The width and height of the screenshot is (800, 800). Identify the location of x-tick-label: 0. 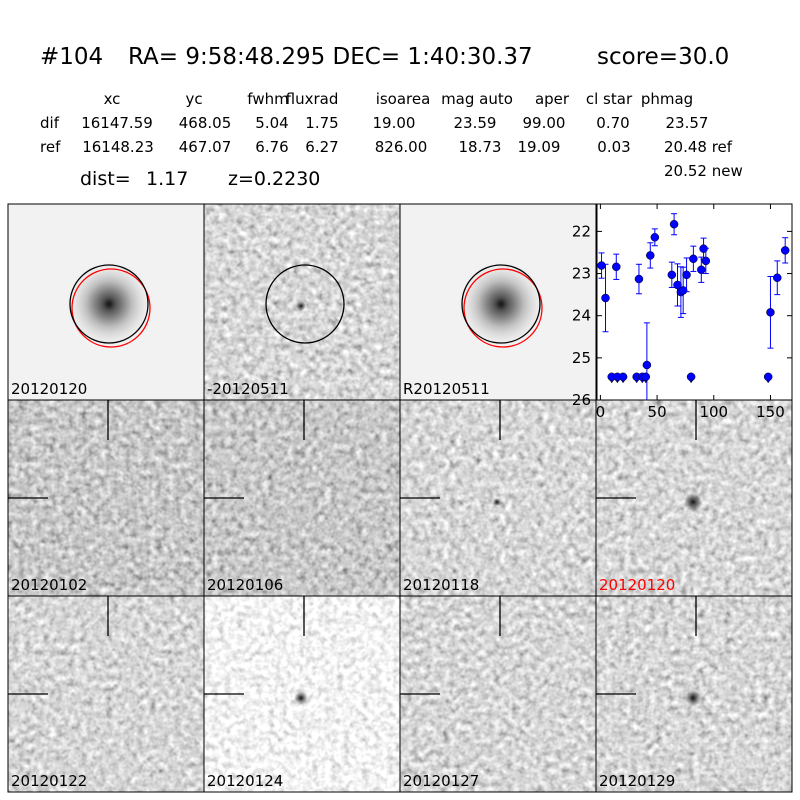
(601, 412).